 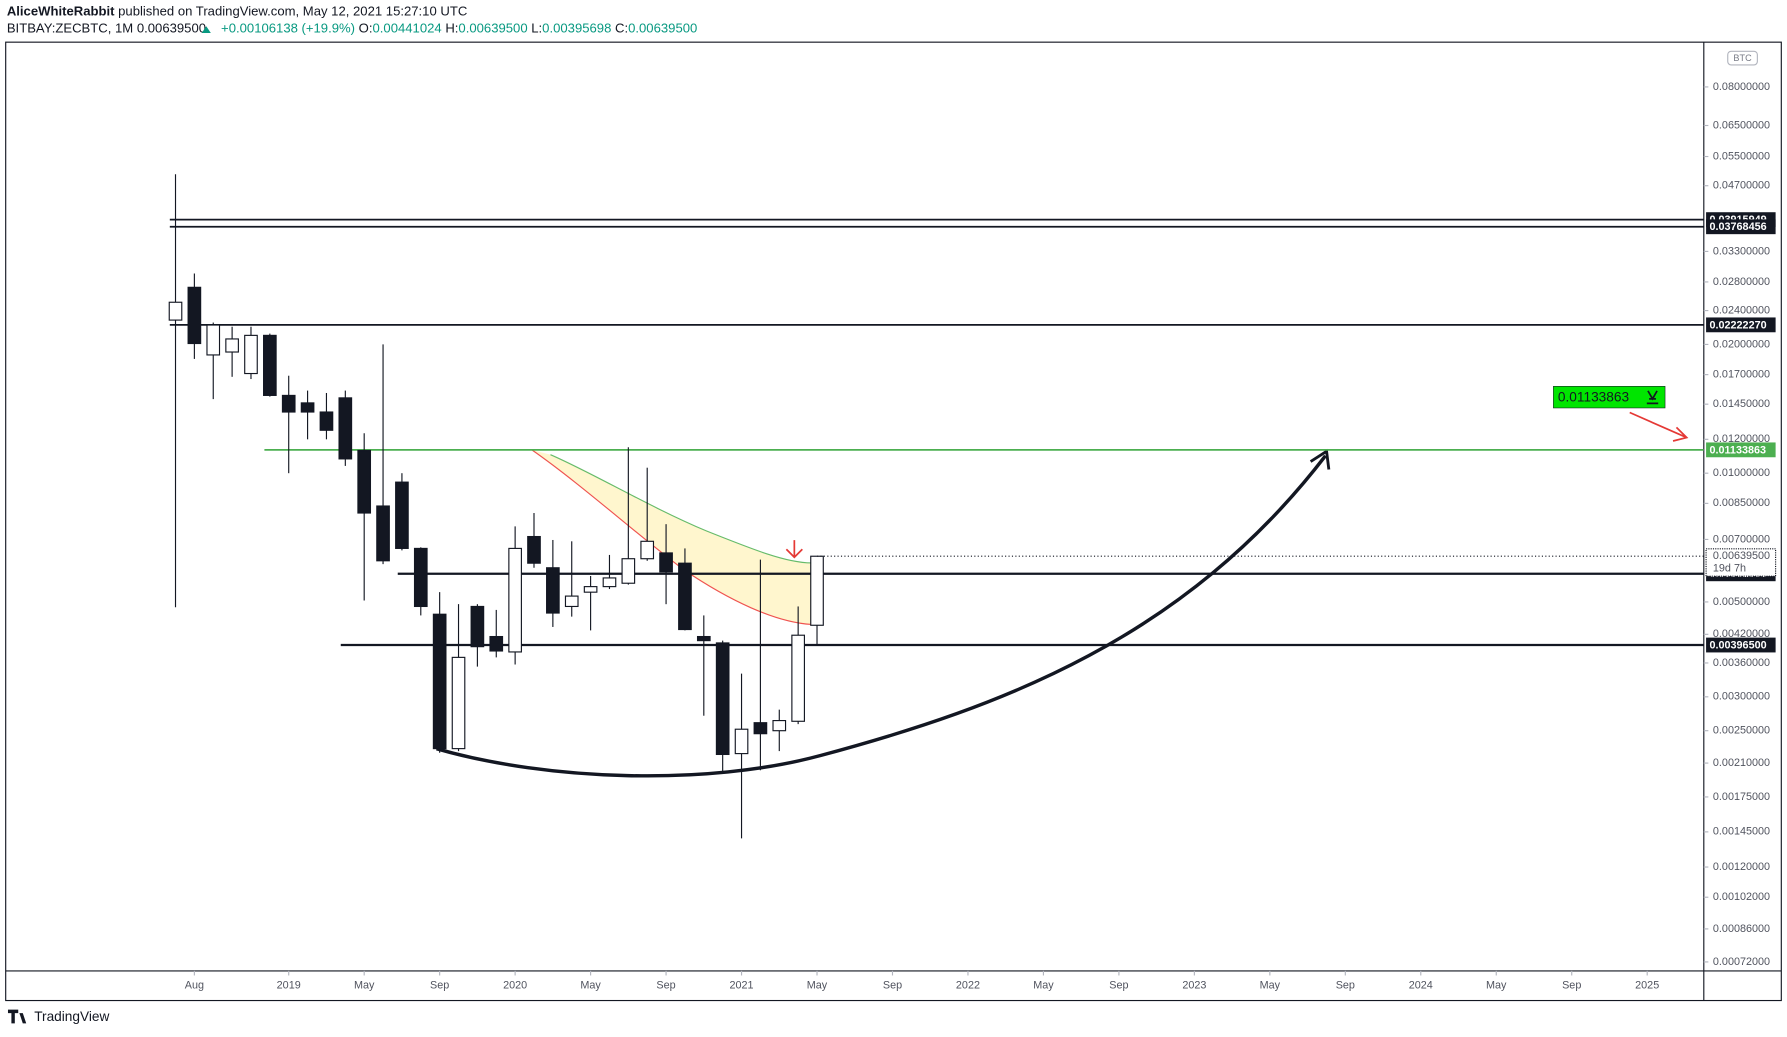 I want to click on x-tick-label: 2023, so click(x=1194, y=986).